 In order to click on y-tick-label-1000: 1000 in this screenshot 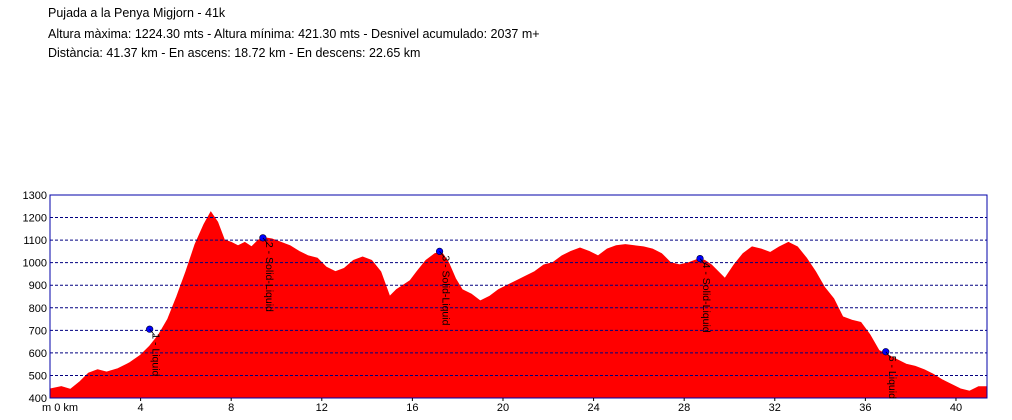, I will do `click(35, 264)`.